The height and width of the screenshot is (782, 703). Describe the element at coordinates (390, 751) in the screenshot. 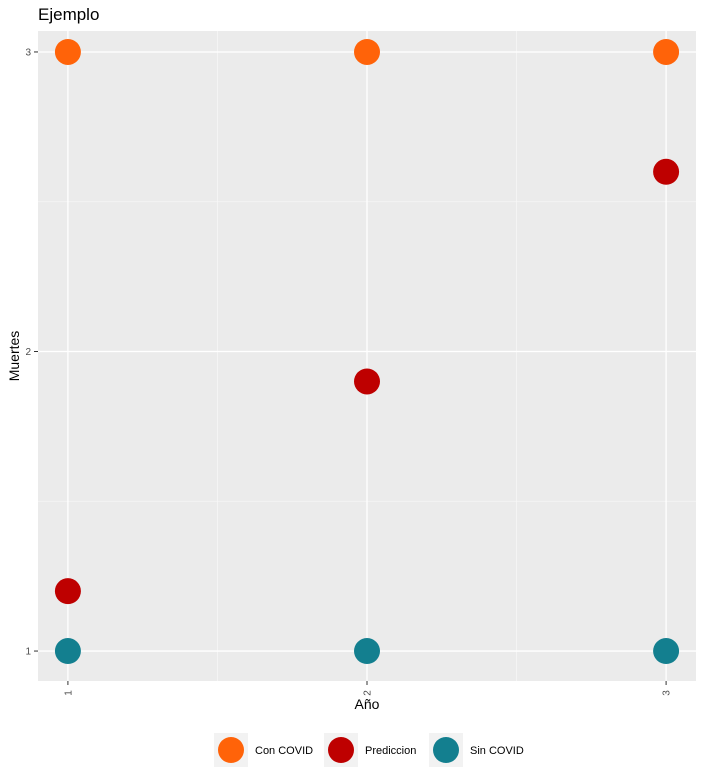

I see `legend-label: Prediccion` at that location.